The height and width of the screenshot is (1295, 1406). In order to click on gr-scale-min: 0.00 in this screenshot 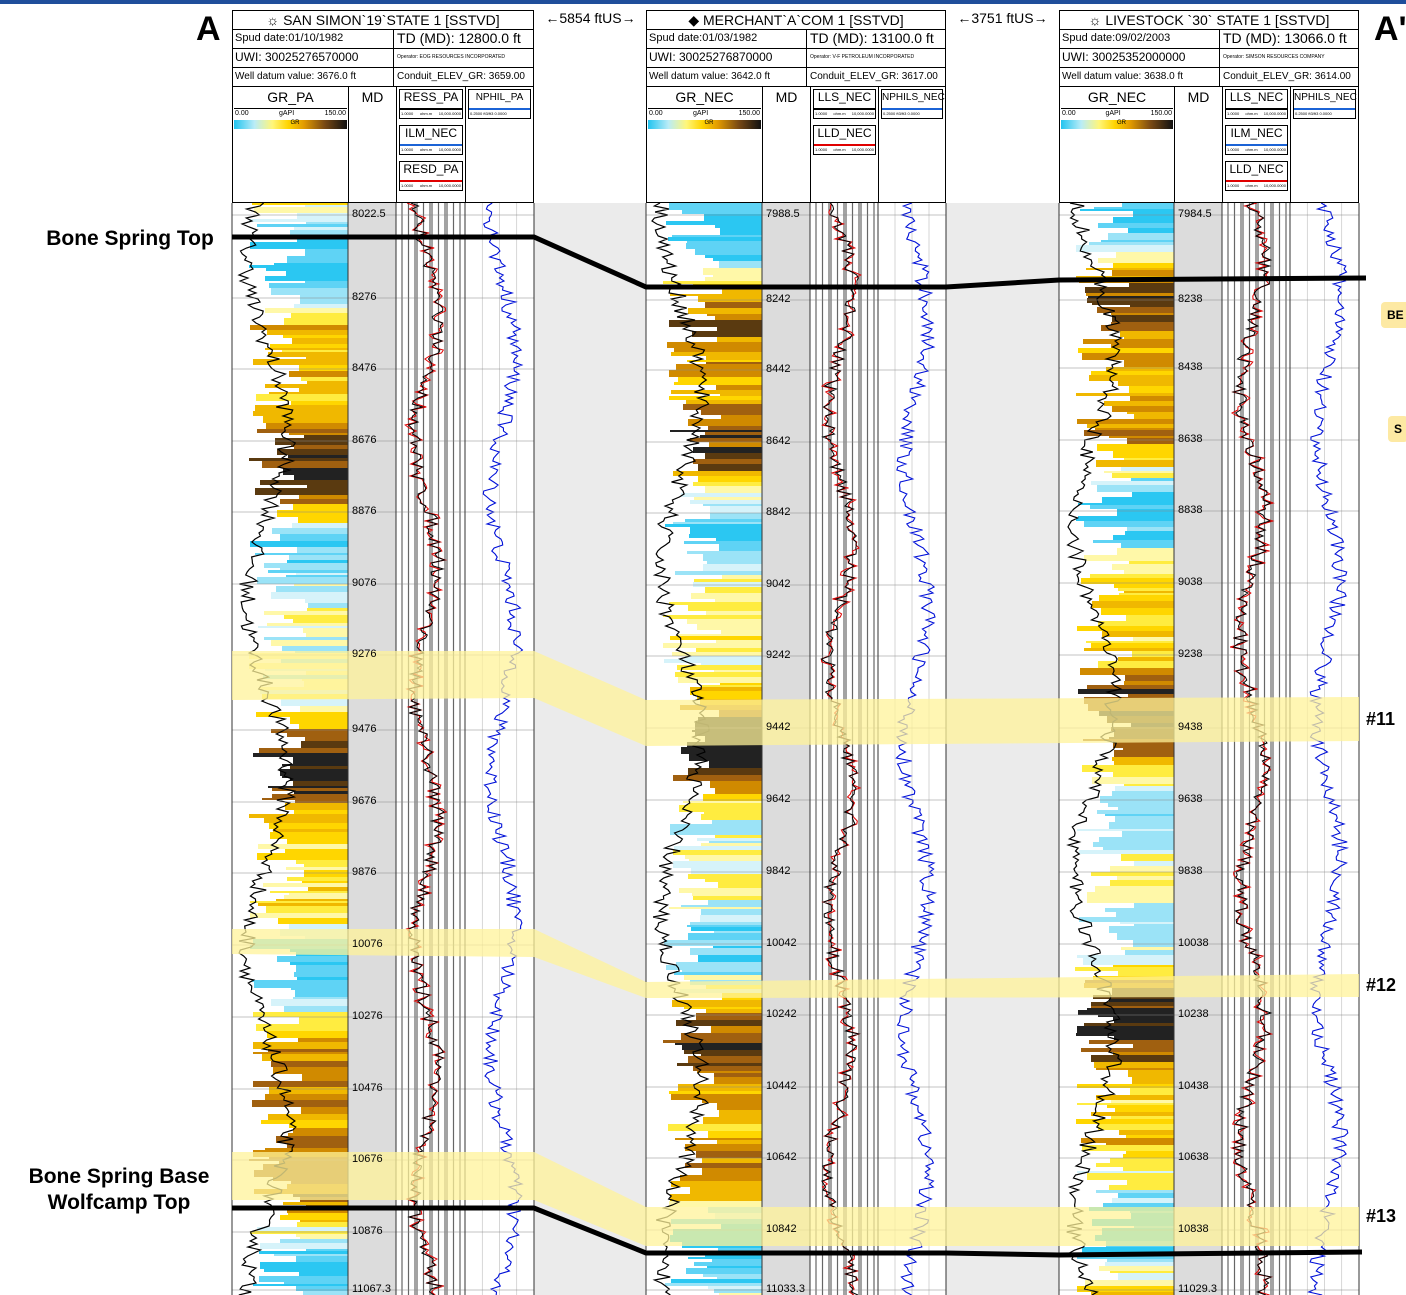, I will do `click(656, 113)`.